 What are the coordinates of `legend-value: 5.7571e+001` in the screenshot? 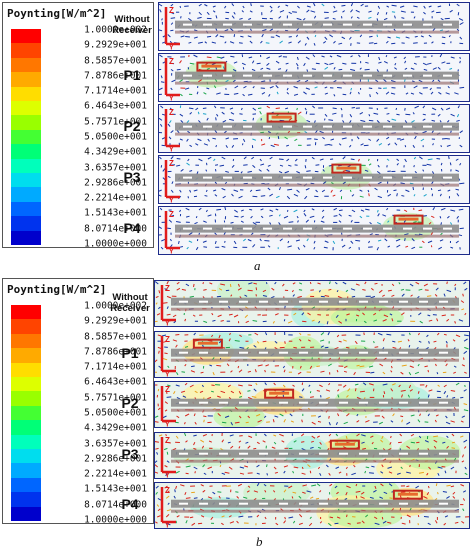 It's located at (115, 122).